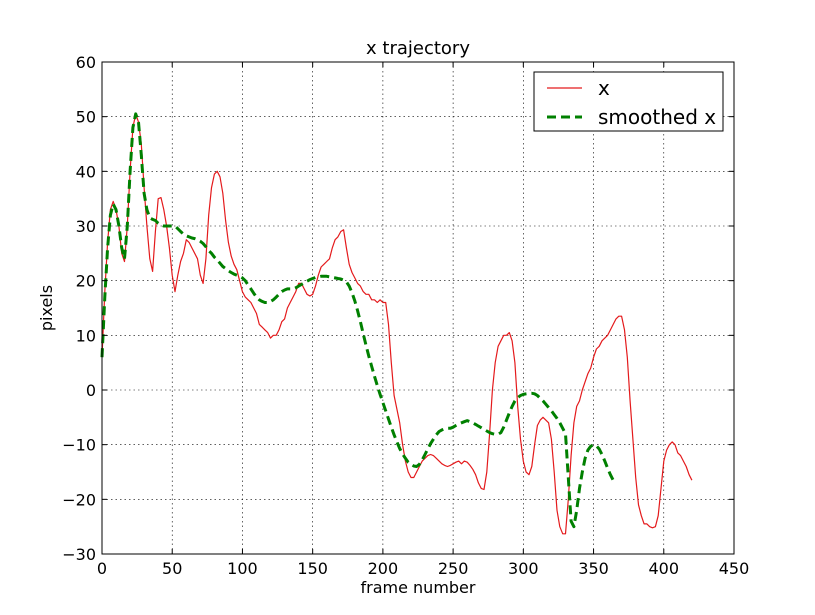  Describe the element at coordinates (453, 568) in the screenshot. I see `x-tick-label: 250` at that location.